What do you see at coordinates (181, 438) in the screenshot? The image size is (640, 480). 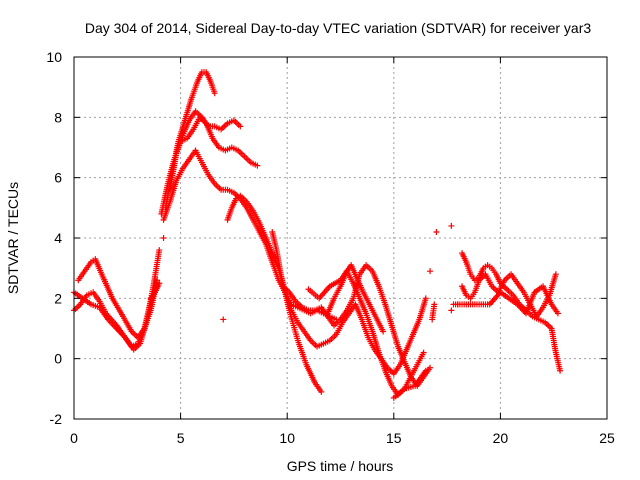 I see `x-tick-label: 5` at bounding box center [181, 438].